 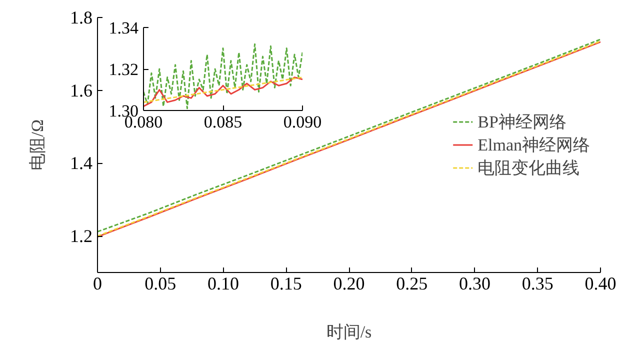 I want to click on y-tick-label: 1.32, so click(x=123, y=69).